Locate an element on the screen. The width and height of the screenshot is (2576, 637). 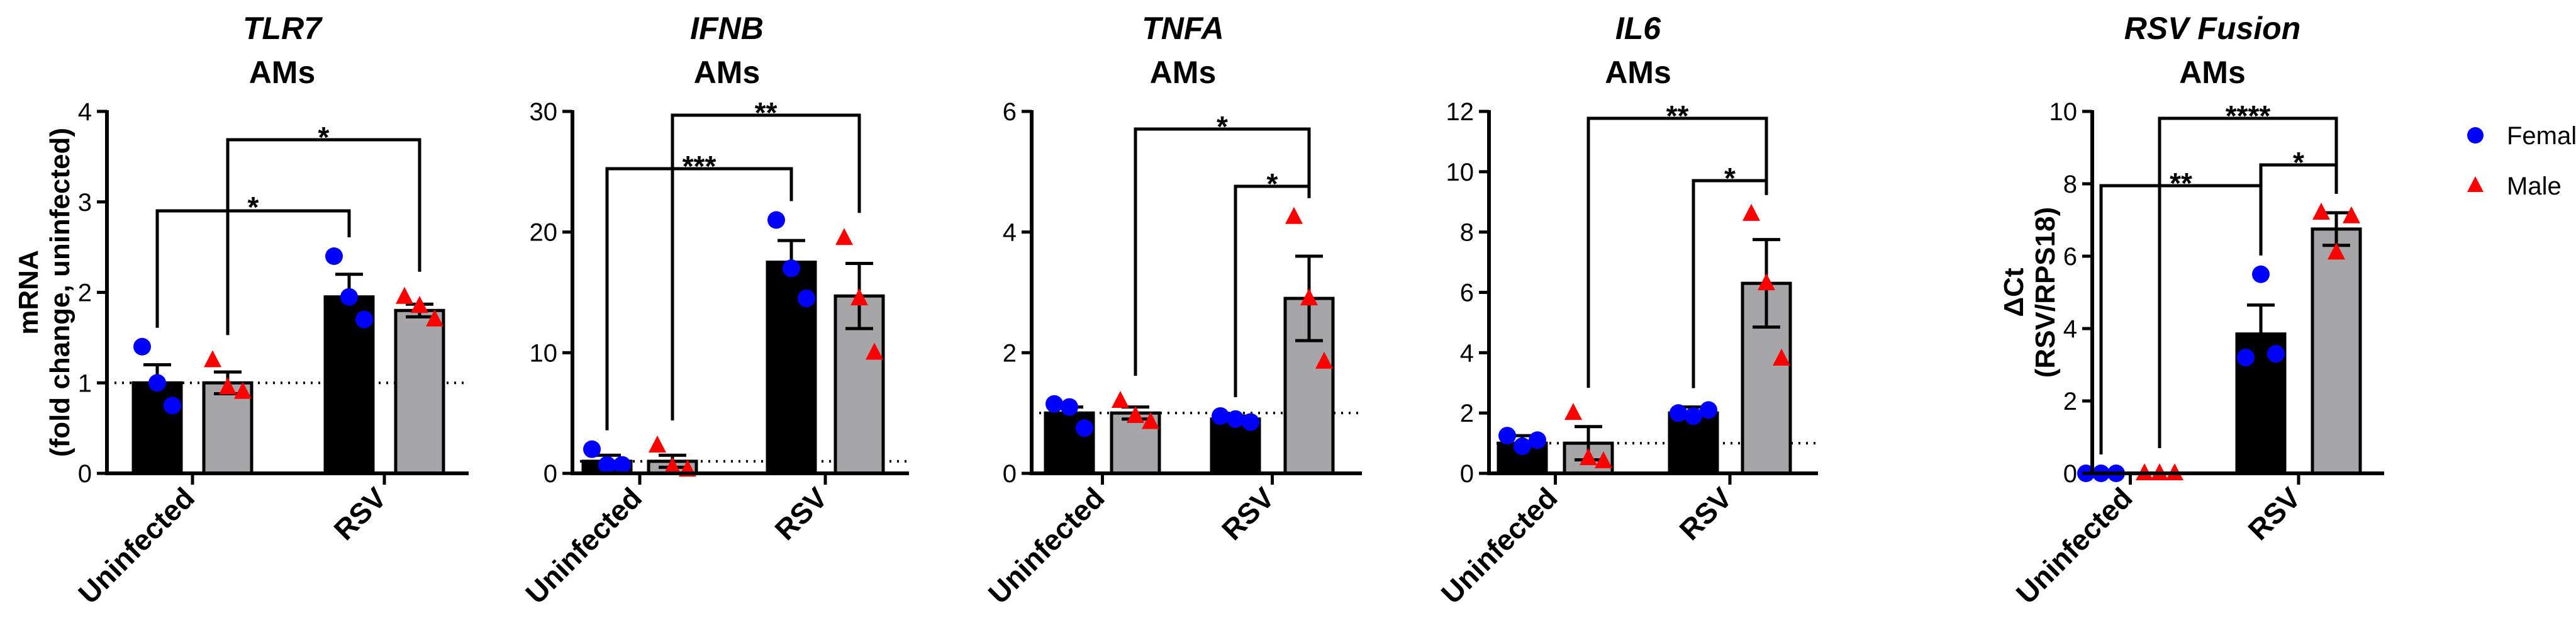
y-axis-label-line: (RSV/RPS18) is located at coordinates (2045, 292).